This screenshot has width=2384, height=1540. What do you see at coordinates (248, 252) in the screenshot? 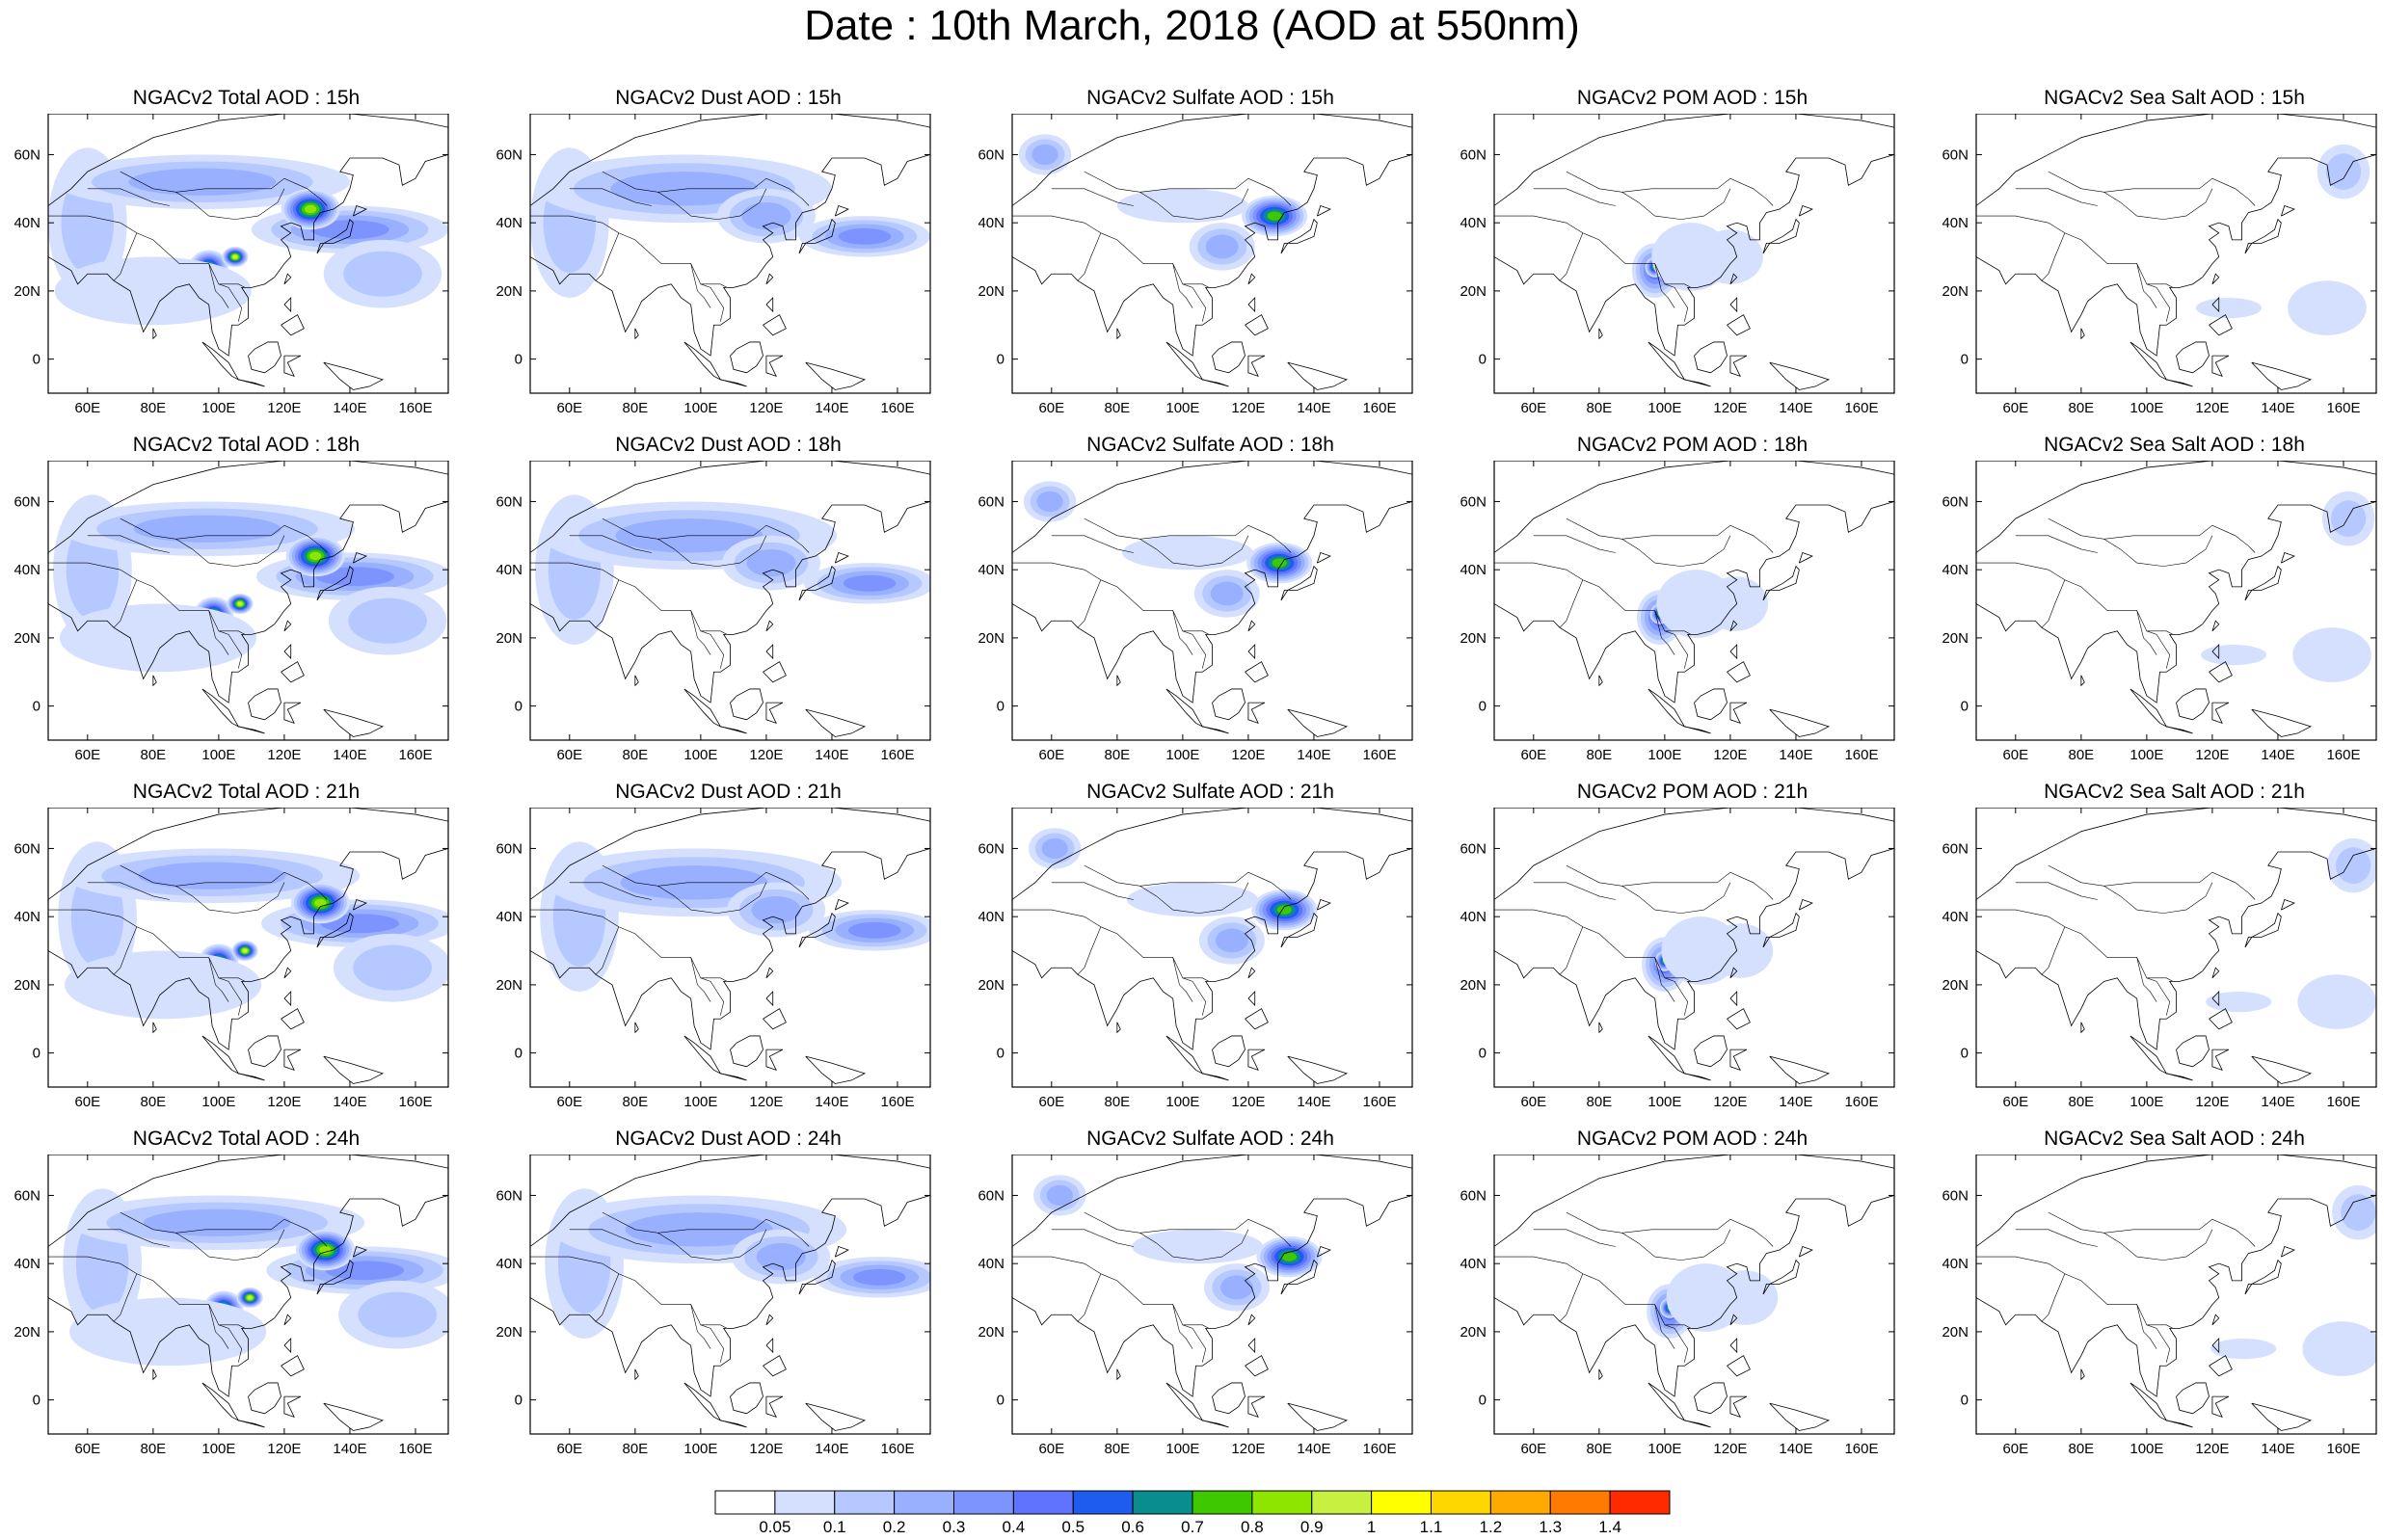
I see `map-outlines` at bounding box center [248, 252].